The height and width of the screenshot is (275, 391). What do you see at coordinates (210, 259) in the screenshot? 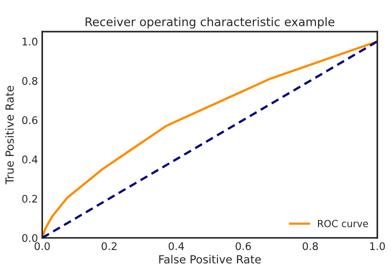
I see `x-axis-title: False Positive Rate` at bounding box center [210, 259].